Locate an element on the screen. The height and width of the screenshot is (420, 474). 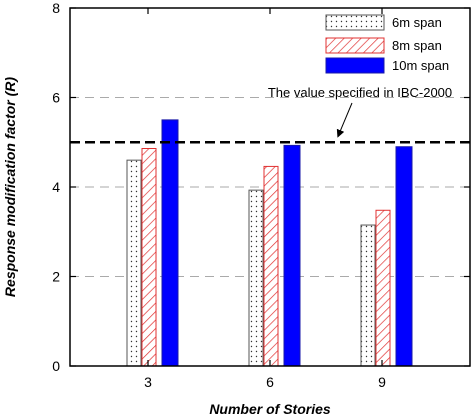
y-tick-label: 2 is located at coordinates (56, 277).